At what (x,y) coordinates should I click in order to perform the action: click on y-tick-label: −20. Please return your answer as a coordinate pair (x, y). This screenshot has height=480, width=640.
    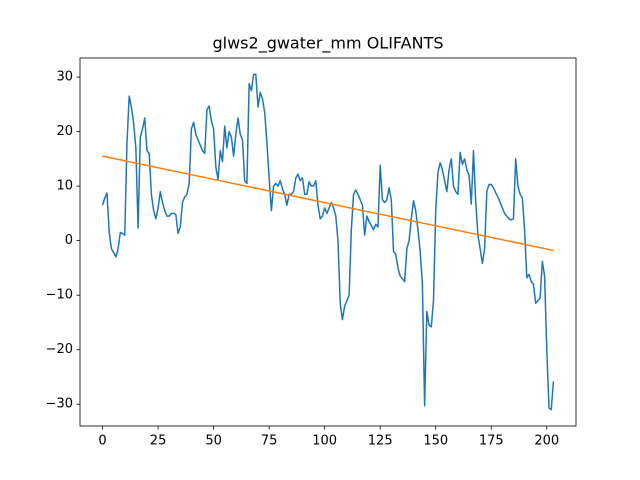
    Looking at the image, I should click on (59, 349).